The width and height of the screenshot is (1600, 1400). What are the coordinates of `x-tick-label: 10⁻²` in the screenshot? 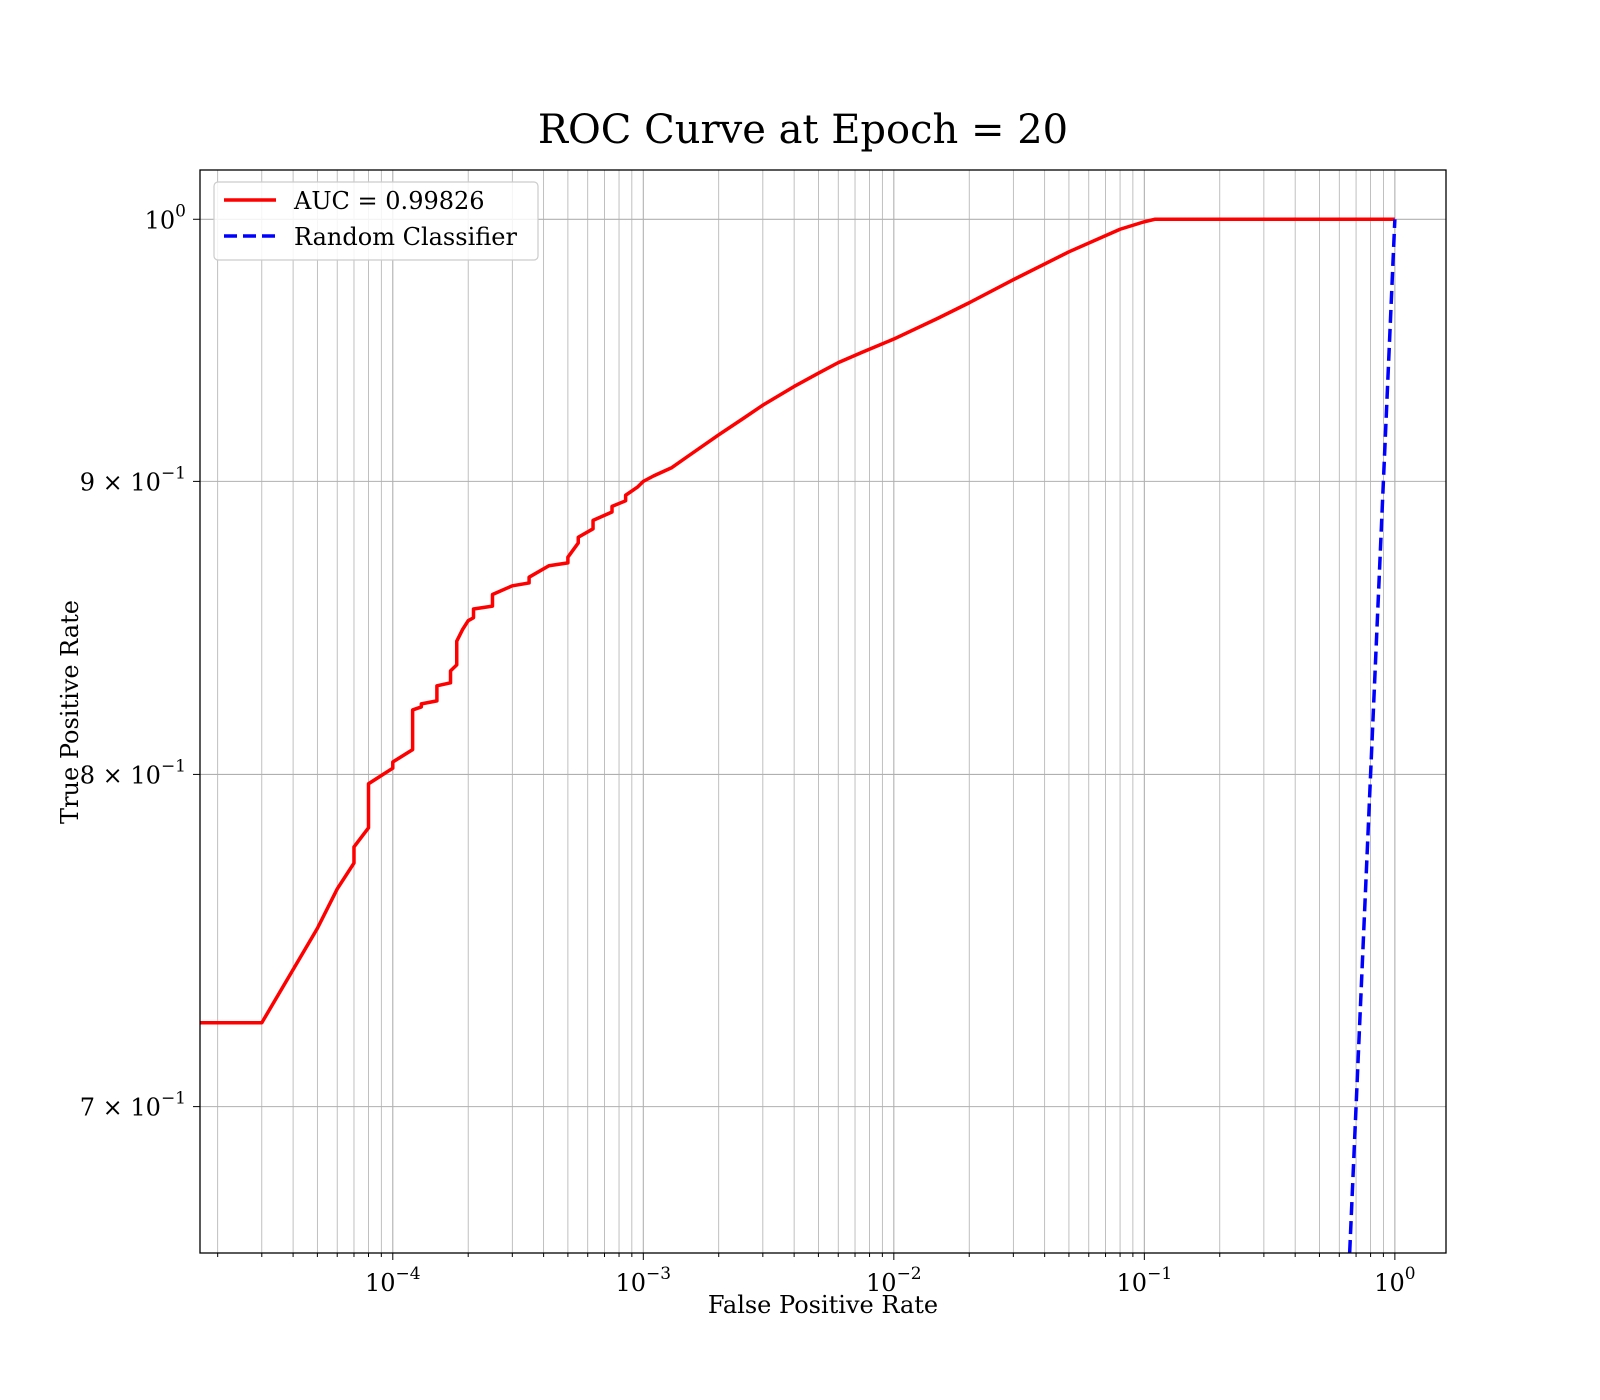 It's located at (894, 1280).